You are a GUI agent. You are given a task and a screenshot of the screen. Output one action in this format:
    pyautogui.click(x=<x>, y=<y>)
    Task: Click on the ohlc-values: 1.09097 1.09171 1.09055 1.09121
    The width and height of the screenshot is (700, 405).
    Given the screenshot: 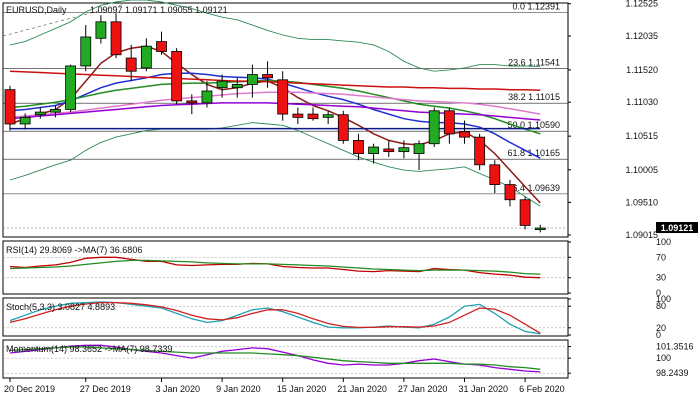 What is the action you would take?
    pyautogui.click(x=159, y=10)
    